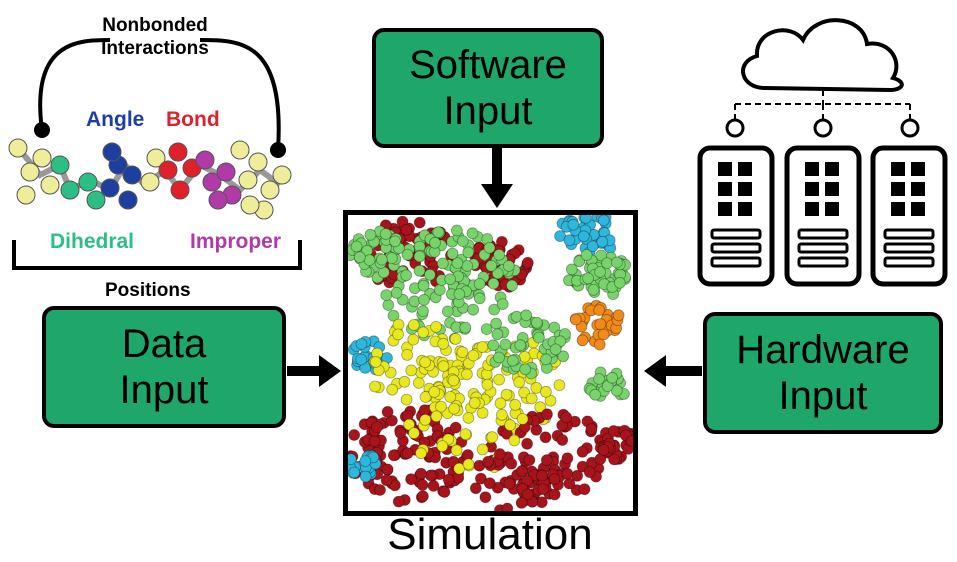 The width and height of the screenshot is (957, 562). Describe the element at coordinates (909, 216) in the screenshot. I see `server-icon` at that location.